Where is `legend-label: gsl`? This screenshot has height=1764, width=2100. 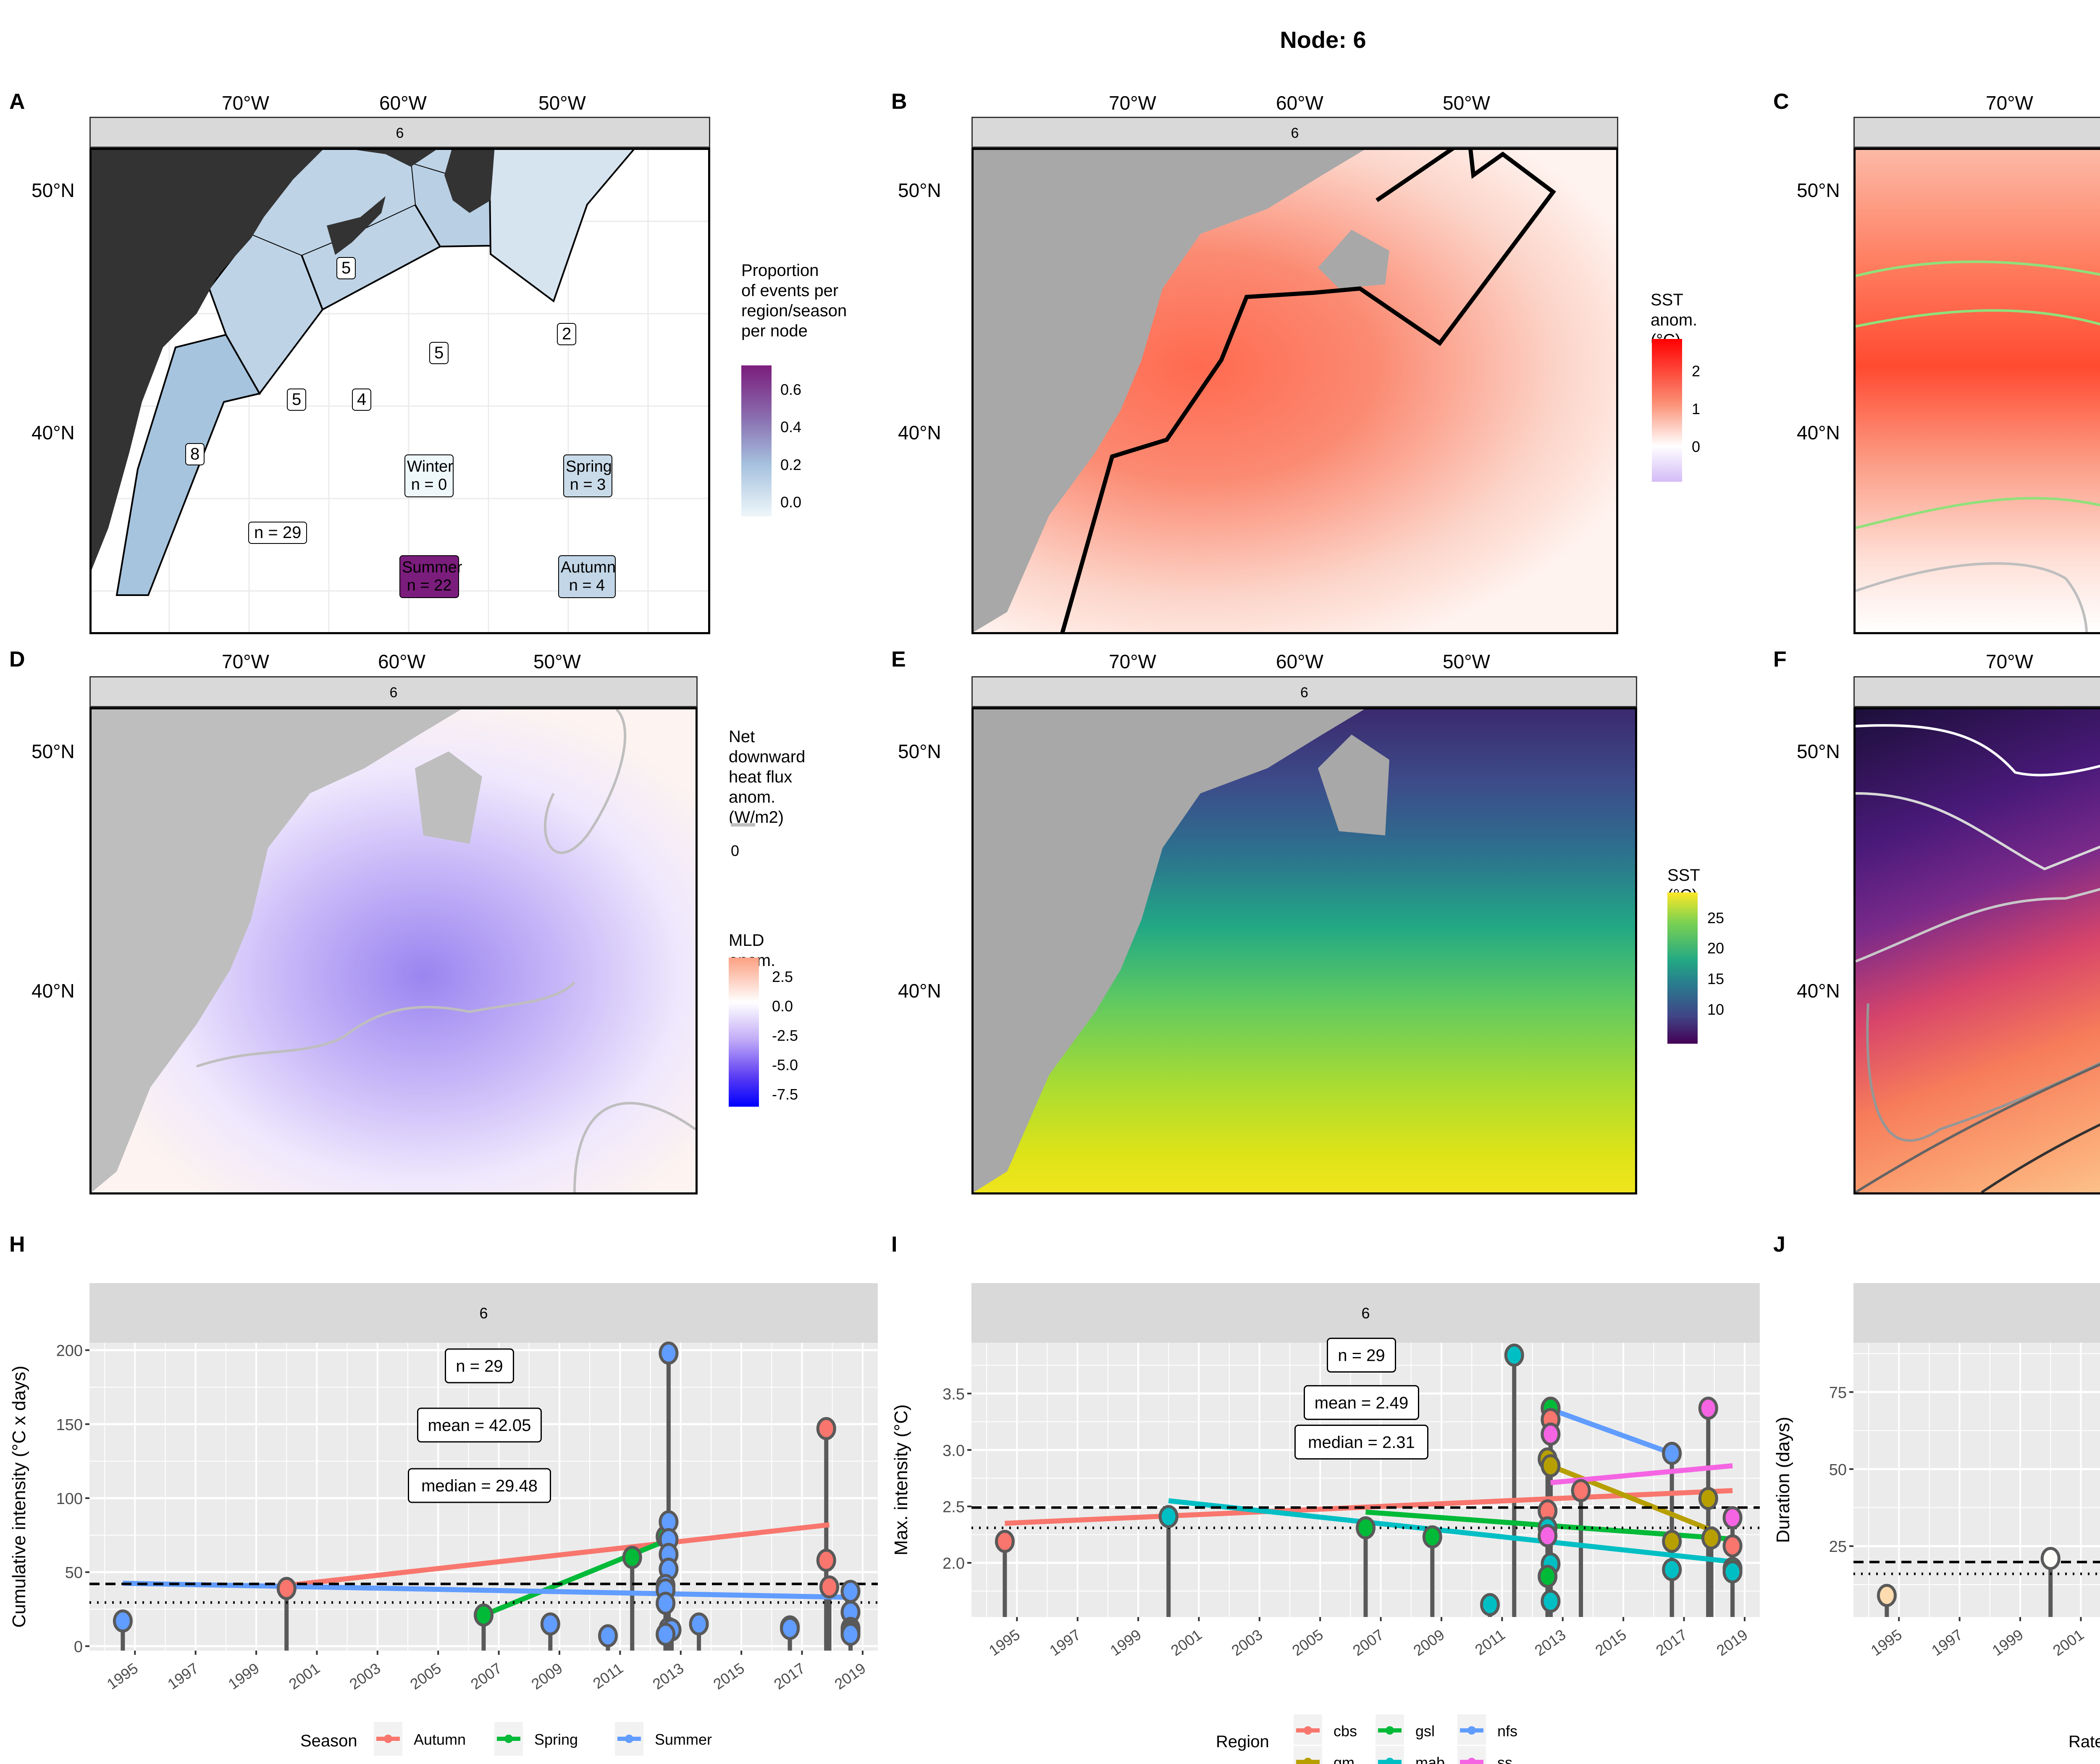 legend-label: gsl is located at coordinates (1425, 1731).